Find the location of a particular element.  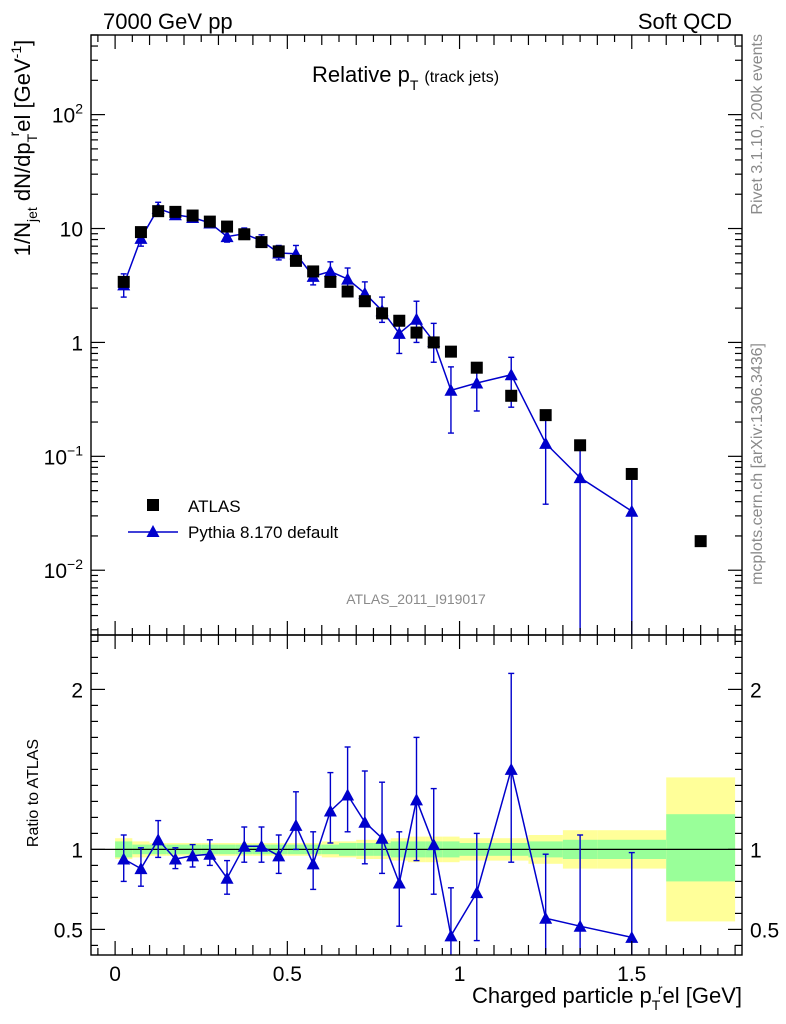

analysis-watermark: ATLAS_2011_I919017 is located at coordinates (416, 599).